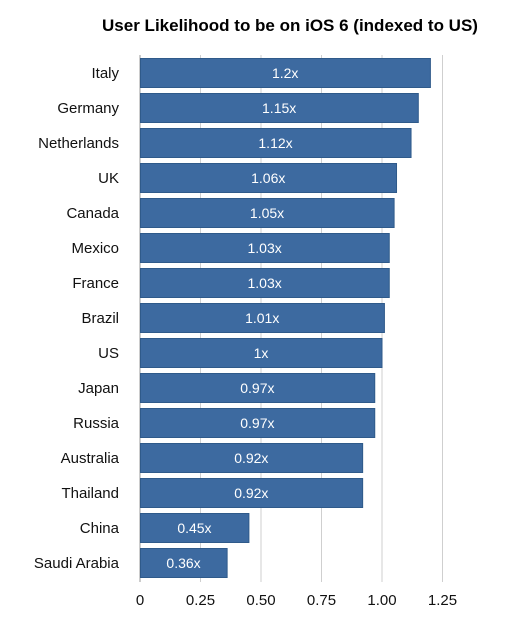 The image size is (528, 626). What do you see at coordinates (96, 423) in the screenshot?
I see `category-label: Russia` at bounding box center [96, 423].